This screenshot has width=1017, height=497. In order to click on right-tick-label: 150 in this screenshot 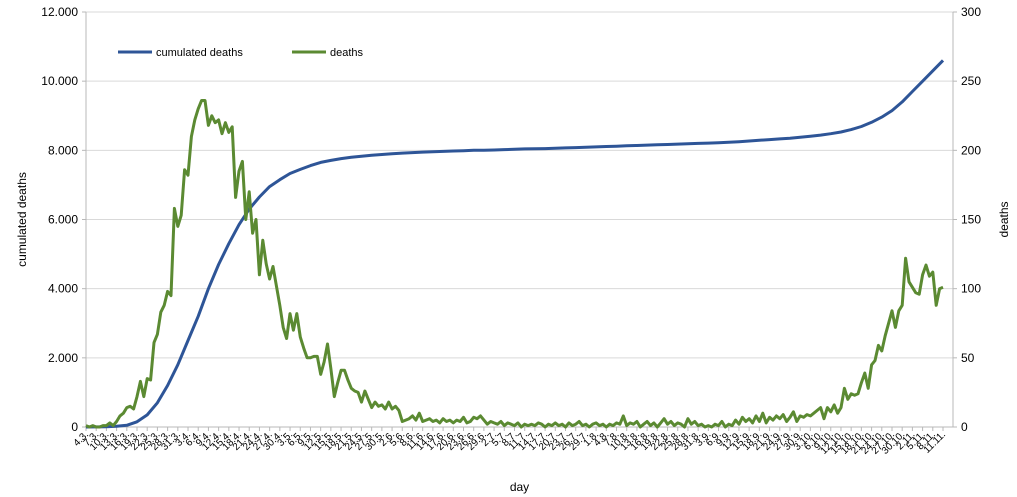, I will do `click(971, 220)`.